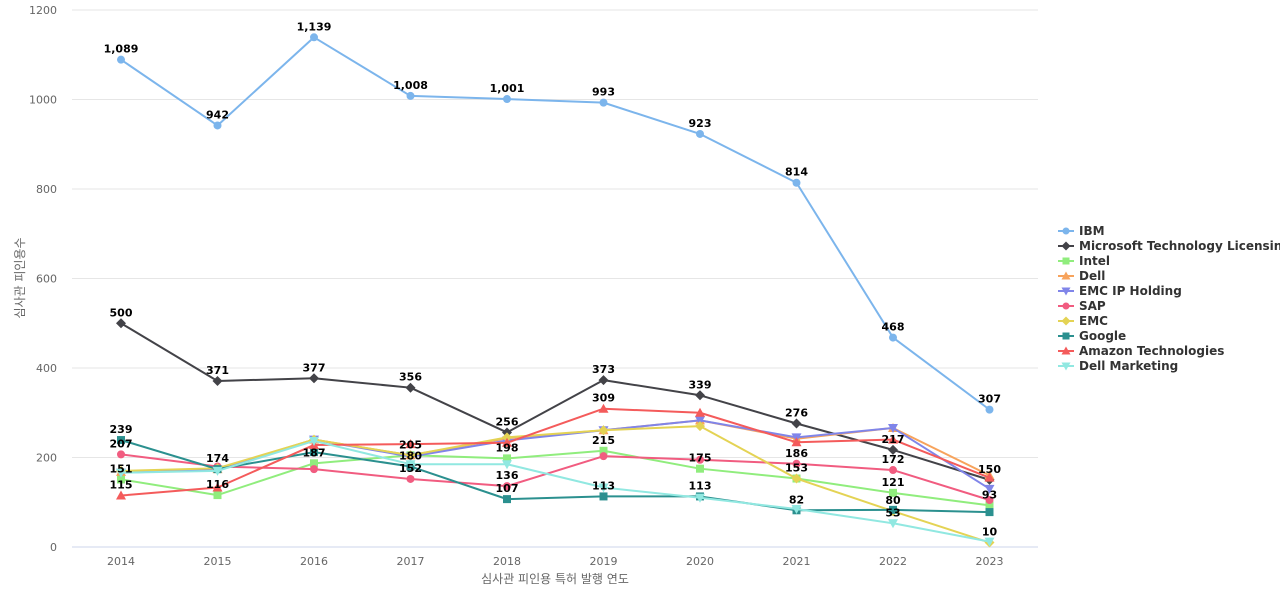 The width and height of the screenshot is (1280, 600). Describe the element at coordinates (1118, 366) in the screenshot. I see `legend-item: Dell Marketing` at that location.